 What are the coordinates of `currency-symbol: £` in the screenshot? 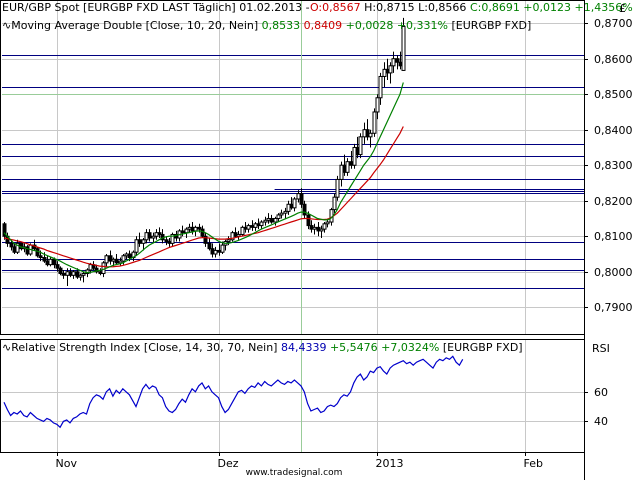 It's located at (622, 8).